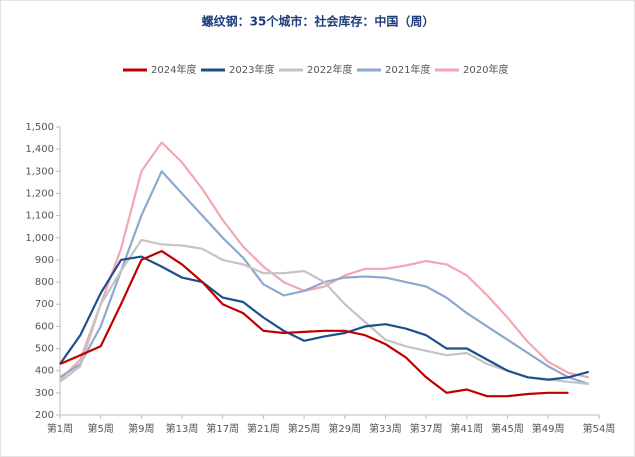 This screenshot has height=457, width=635. What do you see at coordinates (329, 69) in the screenshot?
I see `legend-label: 2022年度` at bounding box center [329, 69].